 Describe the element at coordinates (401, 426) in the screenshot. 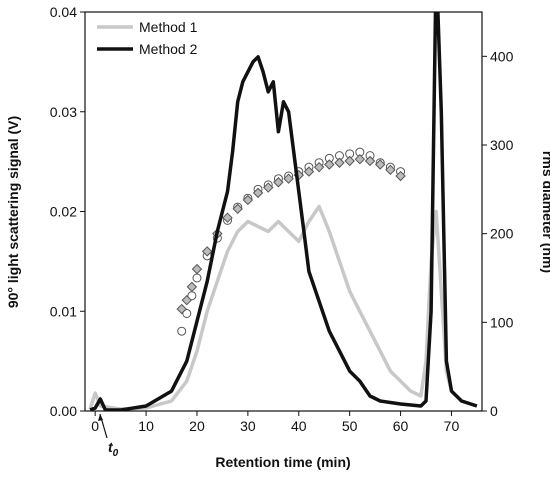

I see `x-tick-label: 60` at that location.